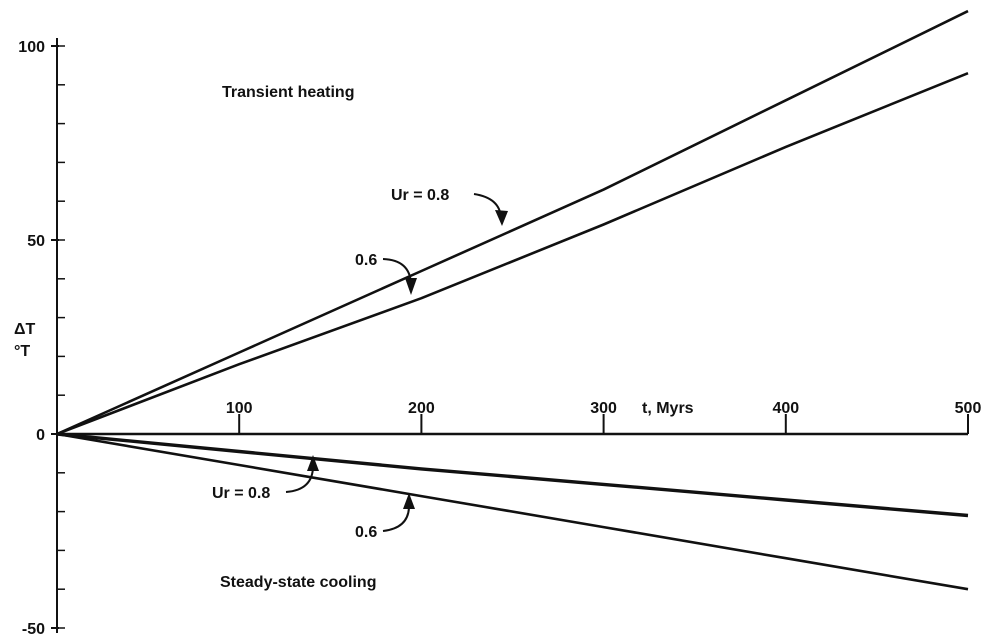 Image resolution: width=984 pixels, height=642 pixels. What do you see at coordinates (785, 408) in the screenshot?
I see `x-tick-label: 400` at bounding box center [785, 408].